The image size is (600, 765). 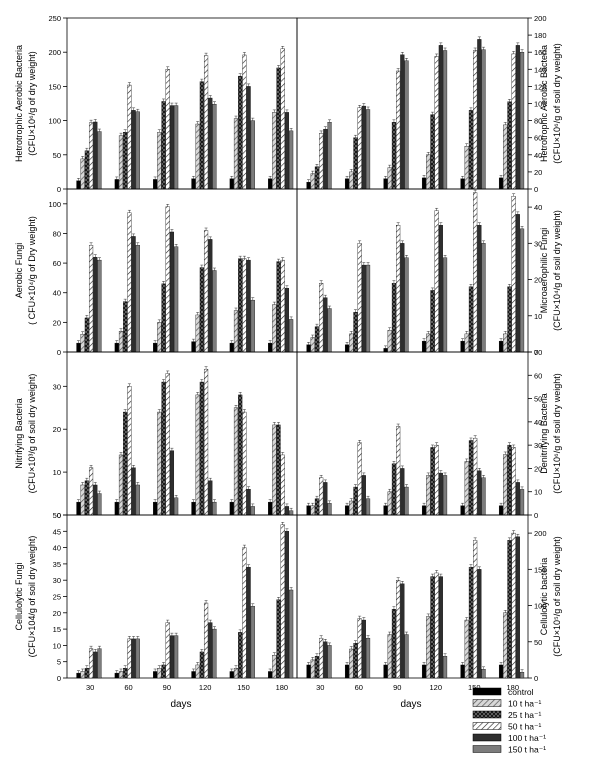 What do you see at coordinates (19, 433) in the screenshot?
I see `y-axis-title-line1: Nitrifying Bacteria` at bounding box center [19, 433].